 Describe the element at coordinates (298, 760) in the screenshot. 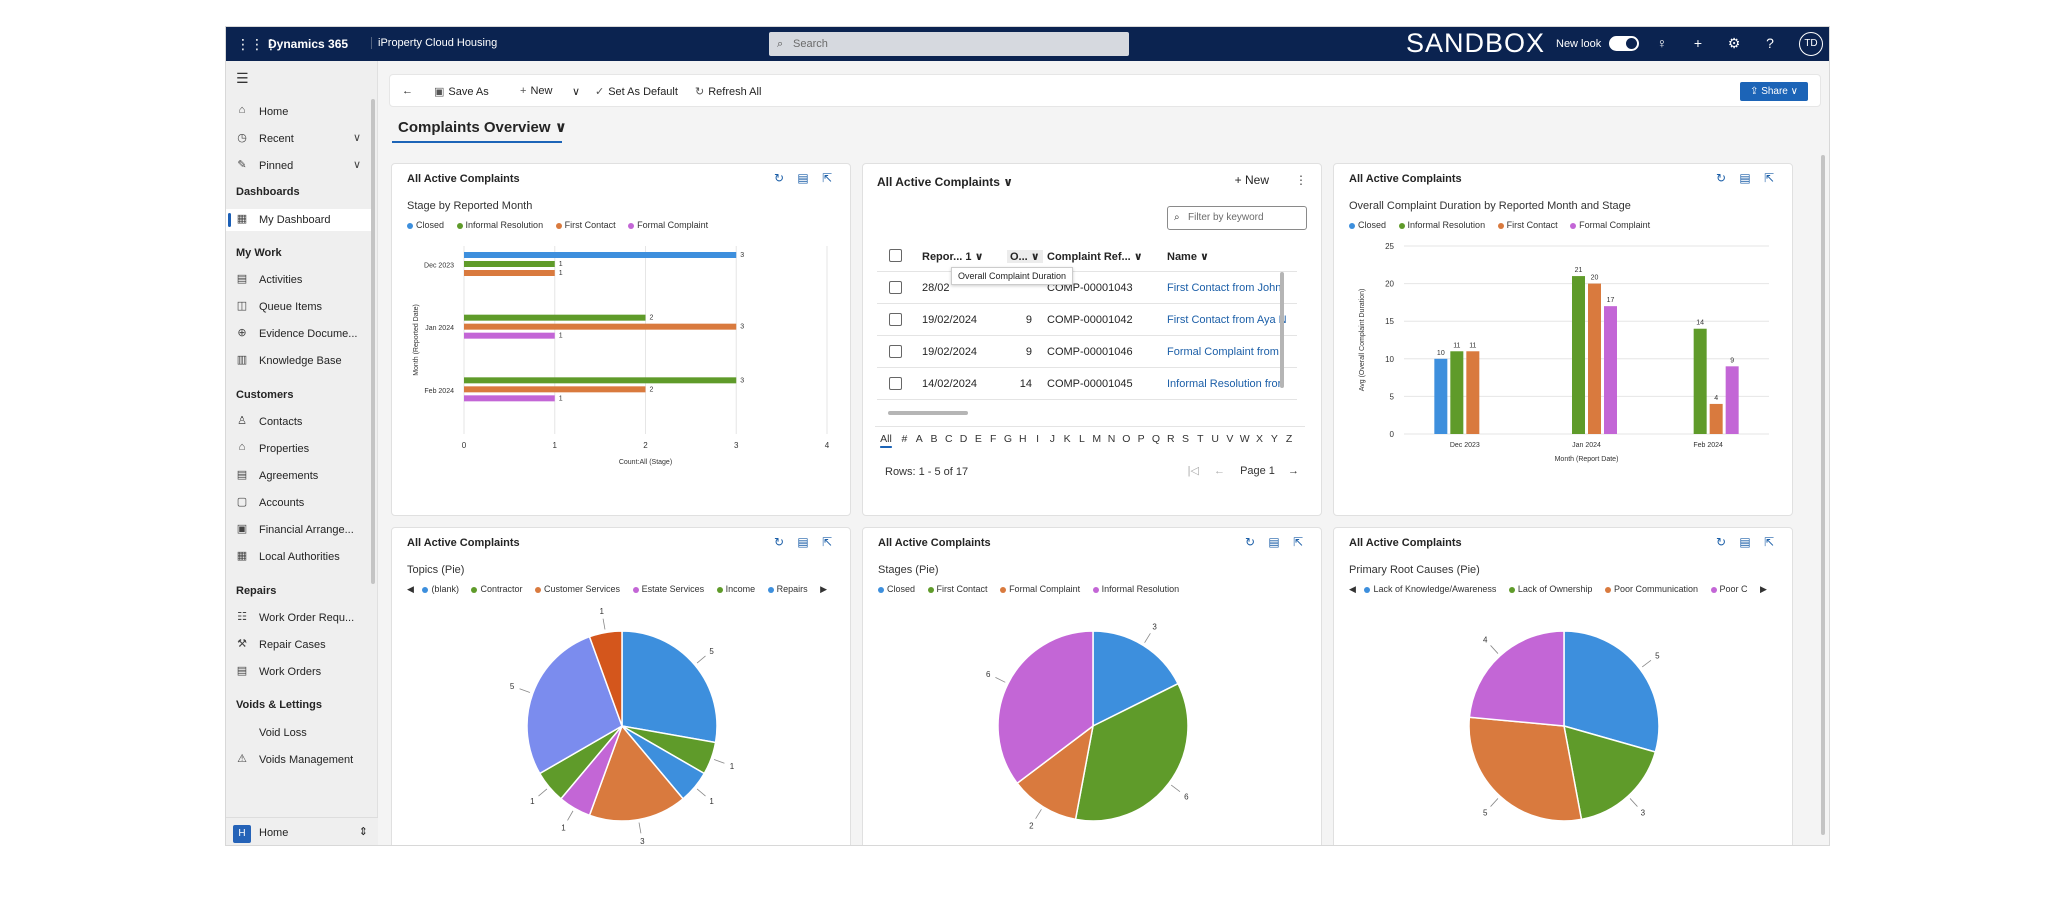

I see `sidebar-item-voids-management: ⚠ Voids Management` at that location.